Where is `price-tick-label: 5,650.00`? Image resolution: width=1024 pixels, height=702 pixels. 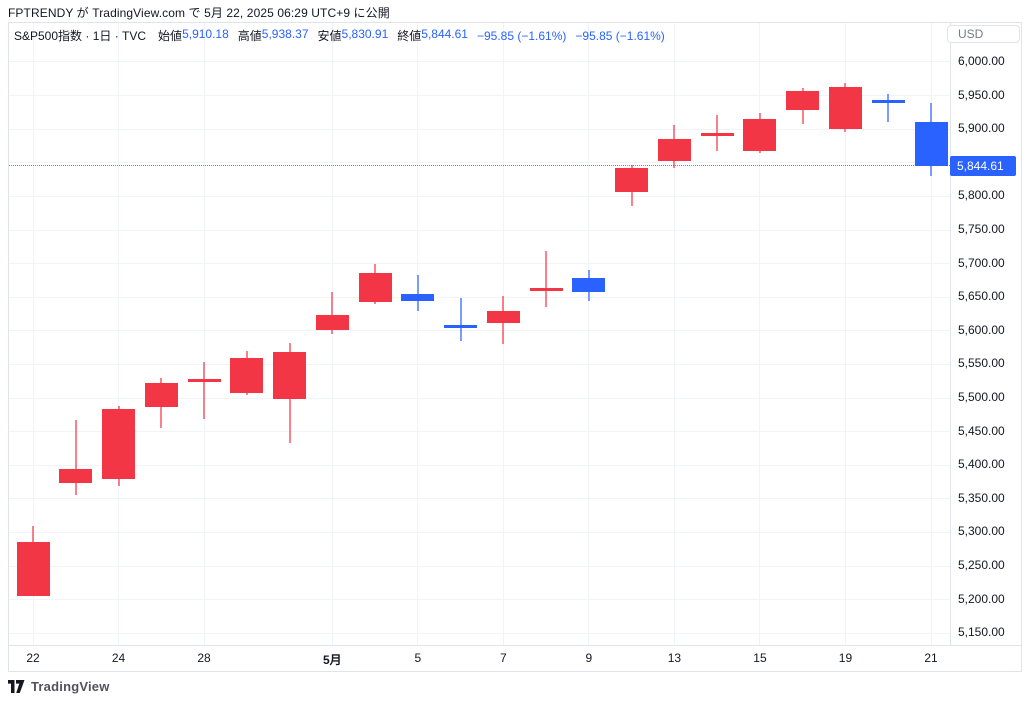 price-tick-label: 5,650.00 is located at coordinates (981, 296).